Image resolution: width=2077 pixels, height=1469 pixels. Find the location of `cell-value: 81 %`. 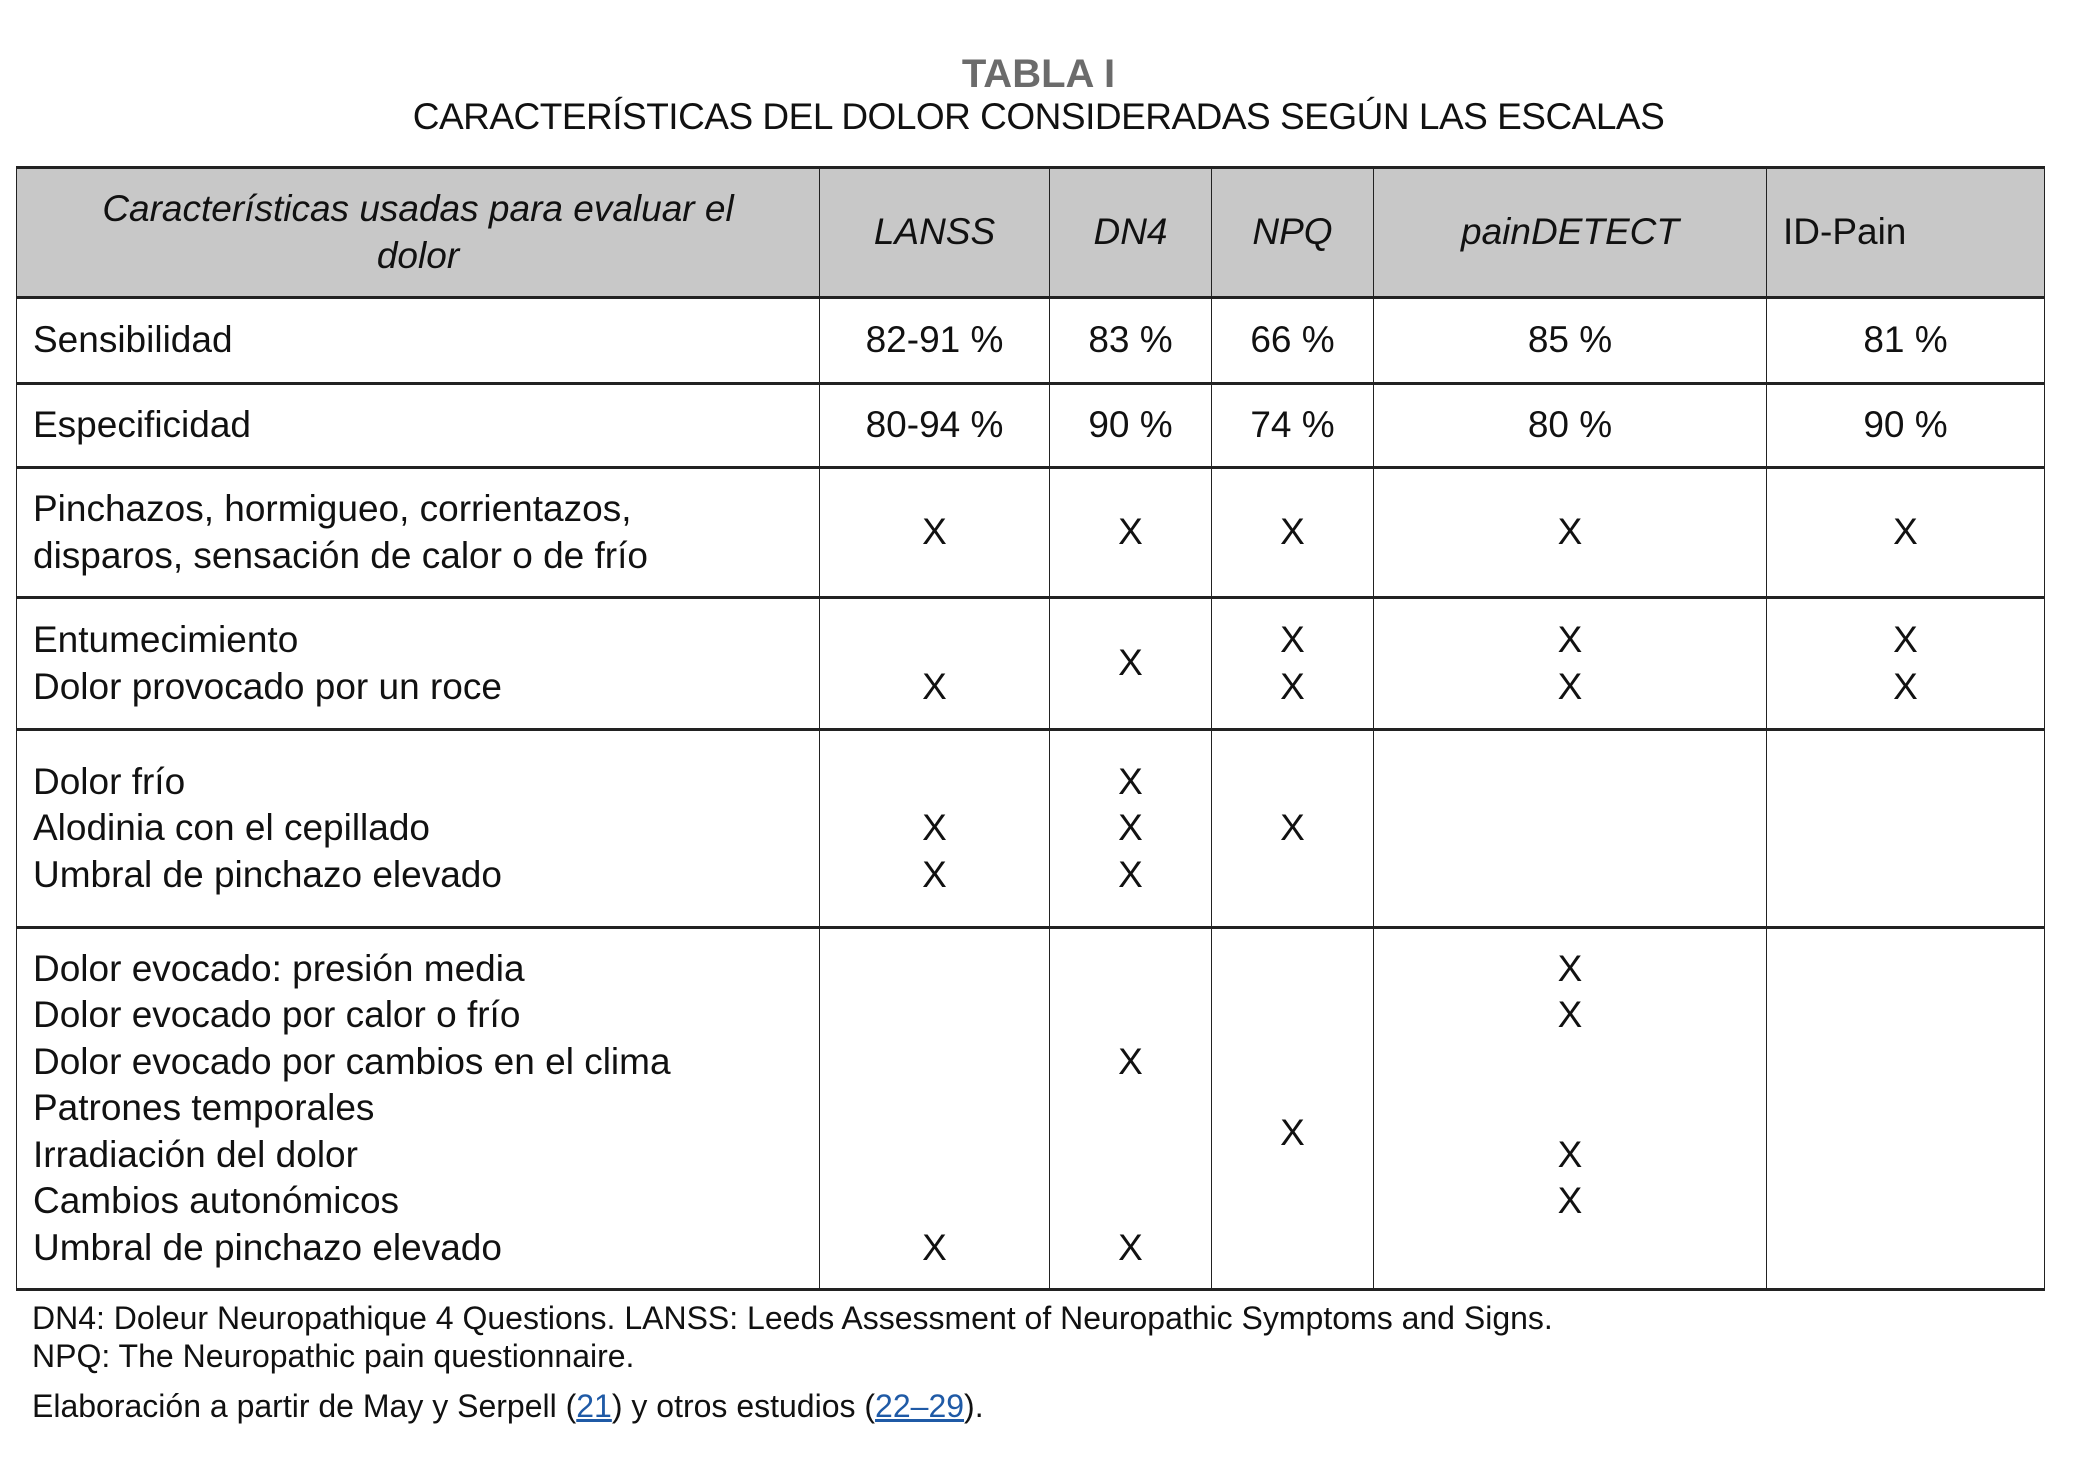

cell-value: 81 % is located at coordinates (1905, 340).